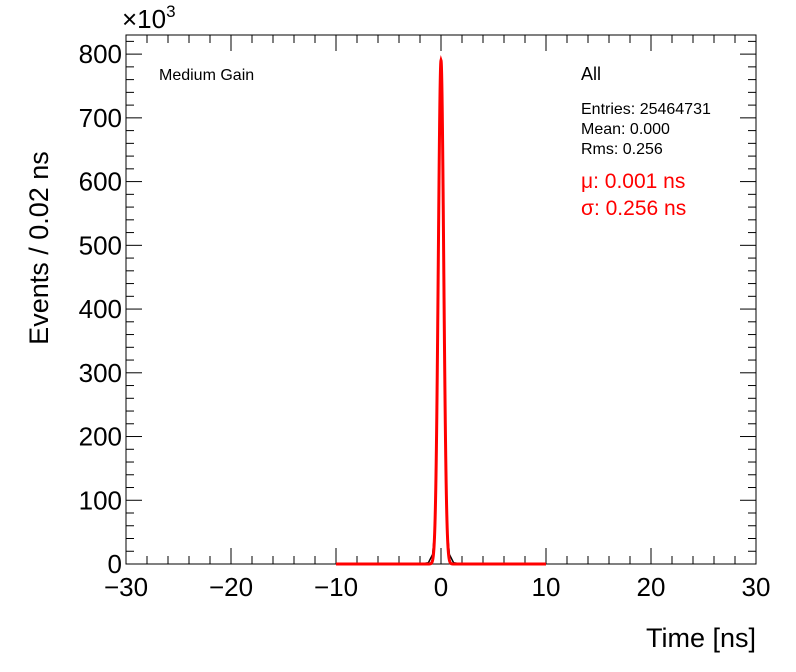 The height and width of the screenshot is (672, 796). Describe the element at coordinates (441, 587) in the screenshot. I see `x-tick-label: 0` at that location.